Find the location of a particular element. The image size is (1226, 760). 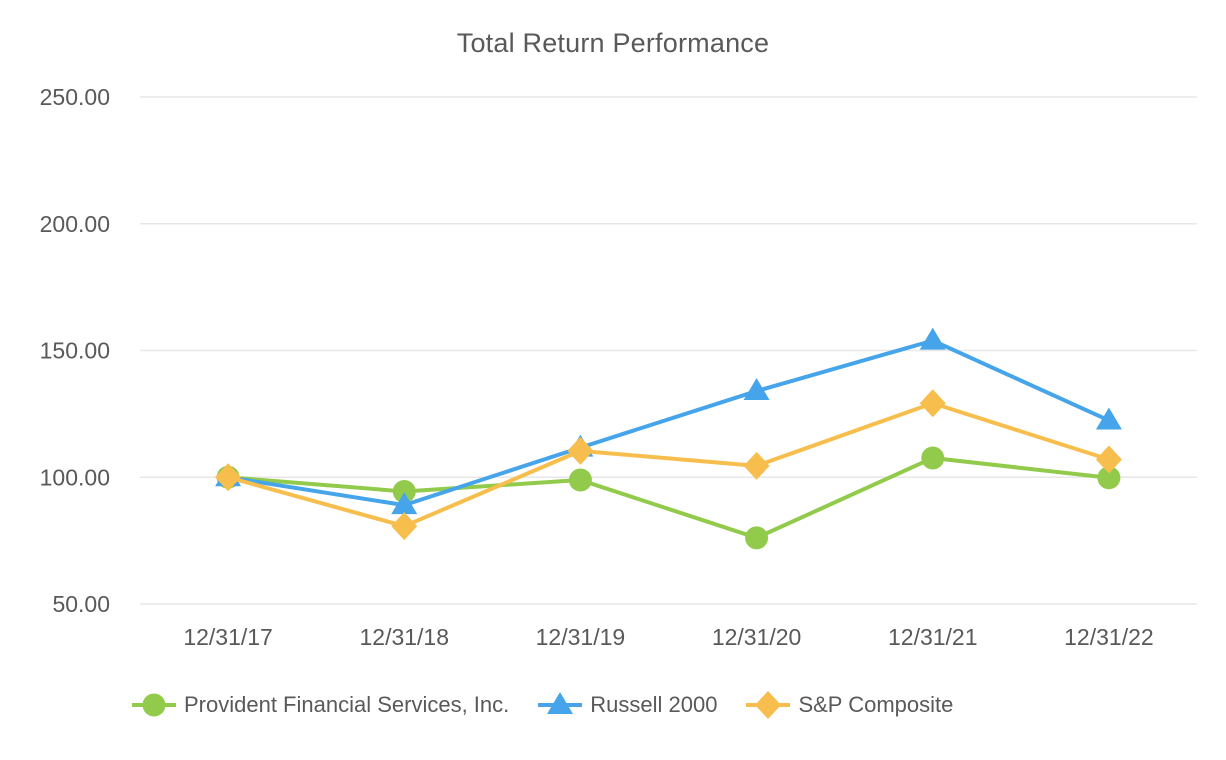

x-tick-label-12-31-21: 12/31/21 is located at coordinates (933, 637).